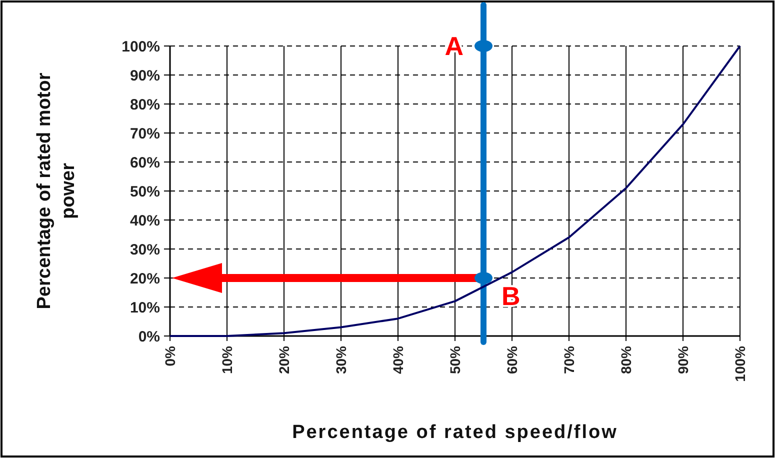 Image resolution: width=775 pixels, height=458 pixels. I want to click on y-tick-label: 60%, so click(145, 163).